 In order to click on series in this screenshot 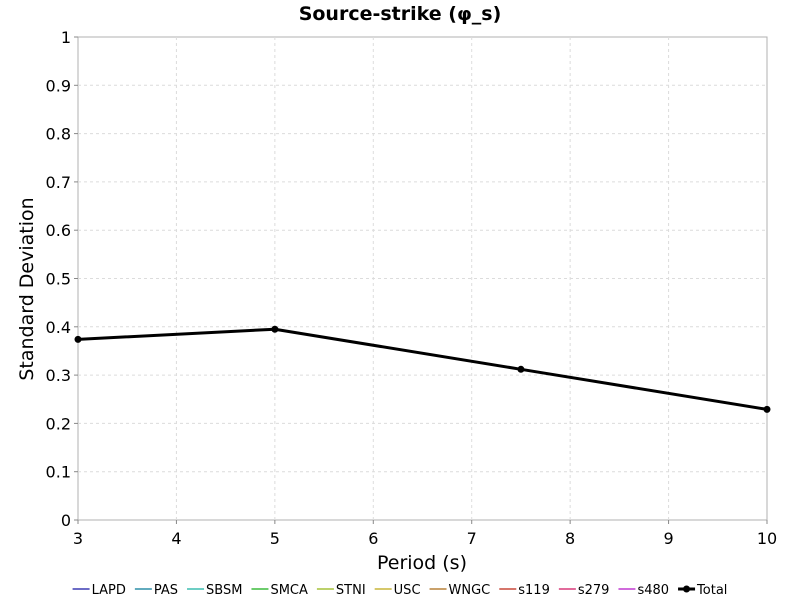, I will do `click(422, 369)`.